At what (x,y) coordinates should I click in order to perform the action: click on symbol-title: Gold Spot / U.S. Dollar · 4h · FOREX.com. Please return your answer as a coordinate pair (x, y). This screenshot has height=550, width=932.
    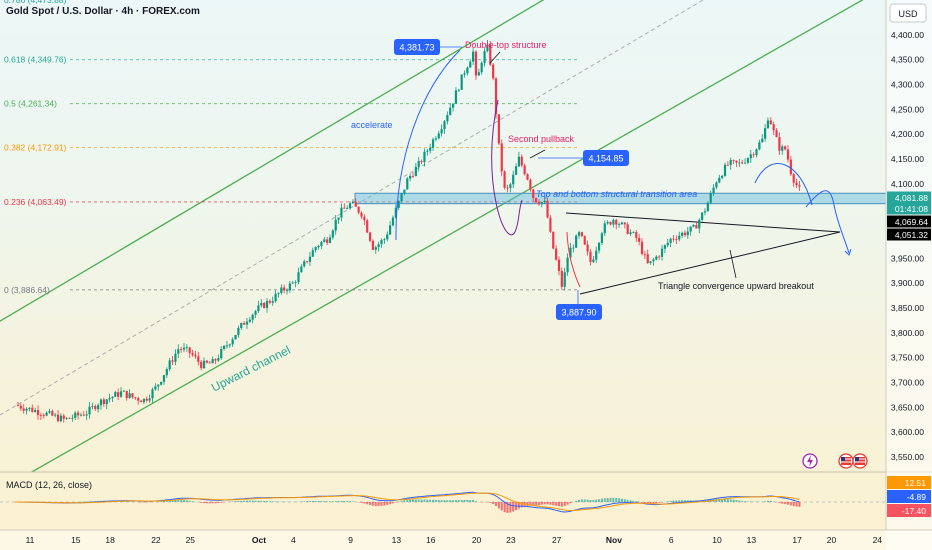
    Looking at the image, I should click on (103, 11).